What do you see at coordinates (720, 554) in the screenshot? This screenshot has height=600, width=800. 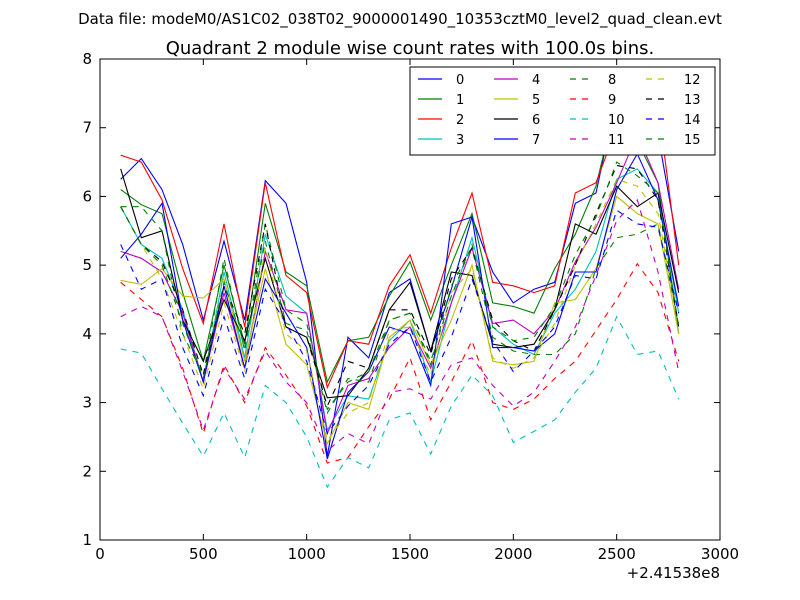 I see `x-tick-label: 3000` at bounding box center [720, 554].